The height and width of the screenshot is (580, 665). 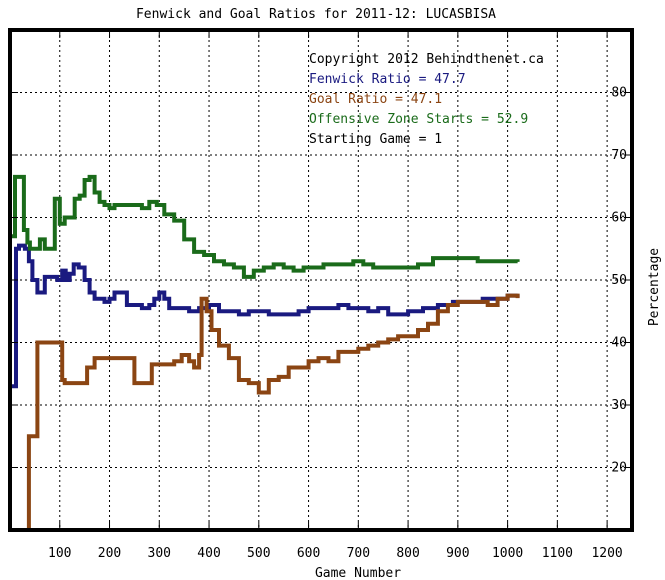 What do you see at coordinates (619, 155) in the screenshot?
I see `y-tick-label: 70` at bounding box center [619, 155].